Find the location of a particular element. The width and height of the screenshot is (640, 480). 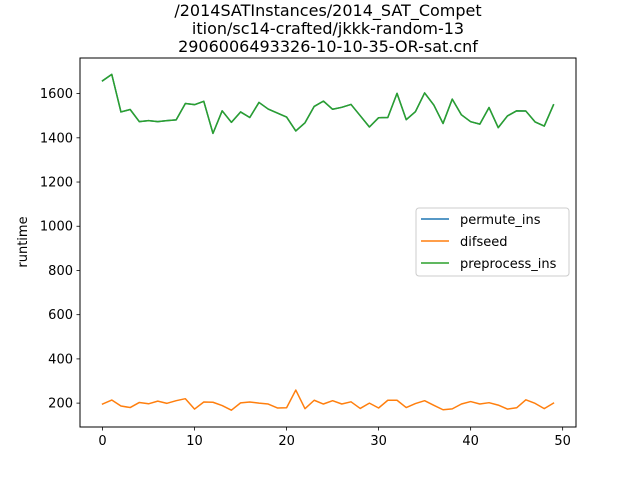

y-tick-label: 1000 is located at coordinates (56, 227).